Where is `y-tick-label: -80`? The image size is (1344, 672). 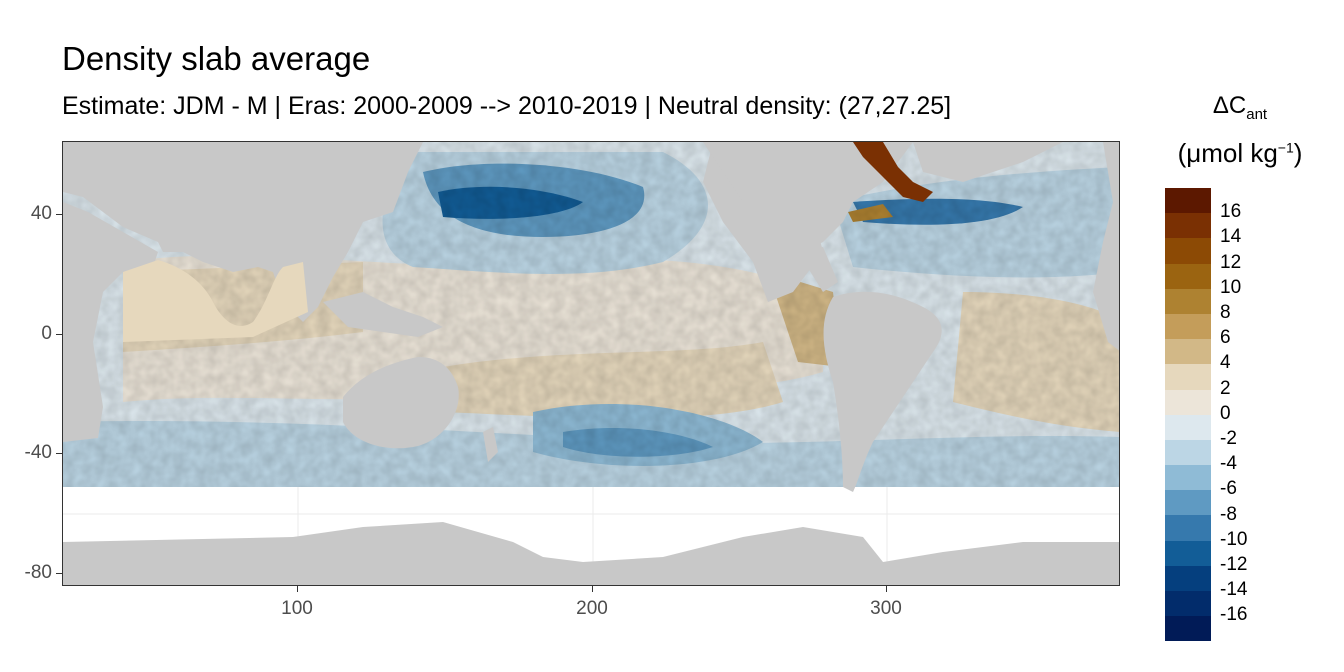
y-tick-label: -80 is located at coordinates (38, 572).